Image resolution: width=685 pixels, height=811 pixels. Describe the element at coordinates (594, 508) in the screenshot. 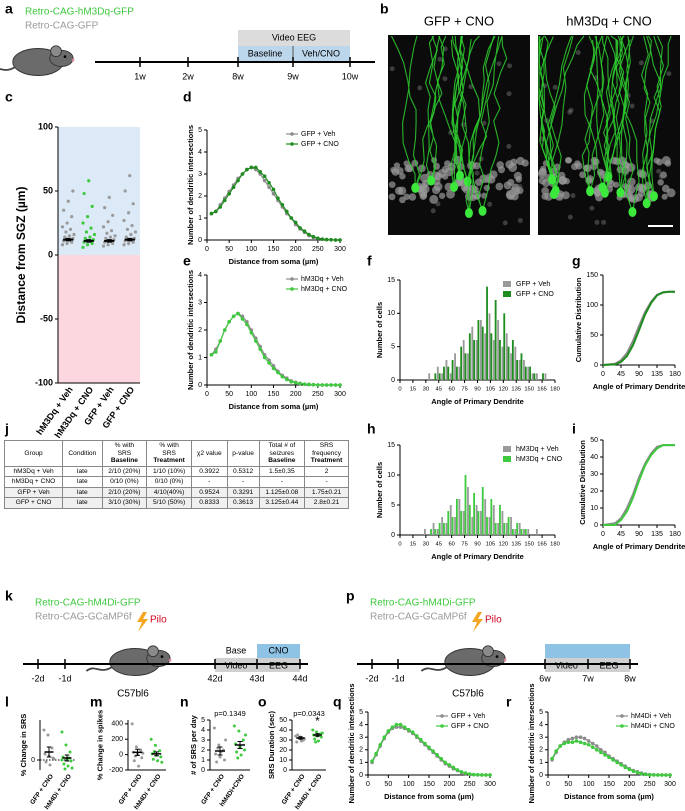

I see `y-tick-label: 10` at that location.